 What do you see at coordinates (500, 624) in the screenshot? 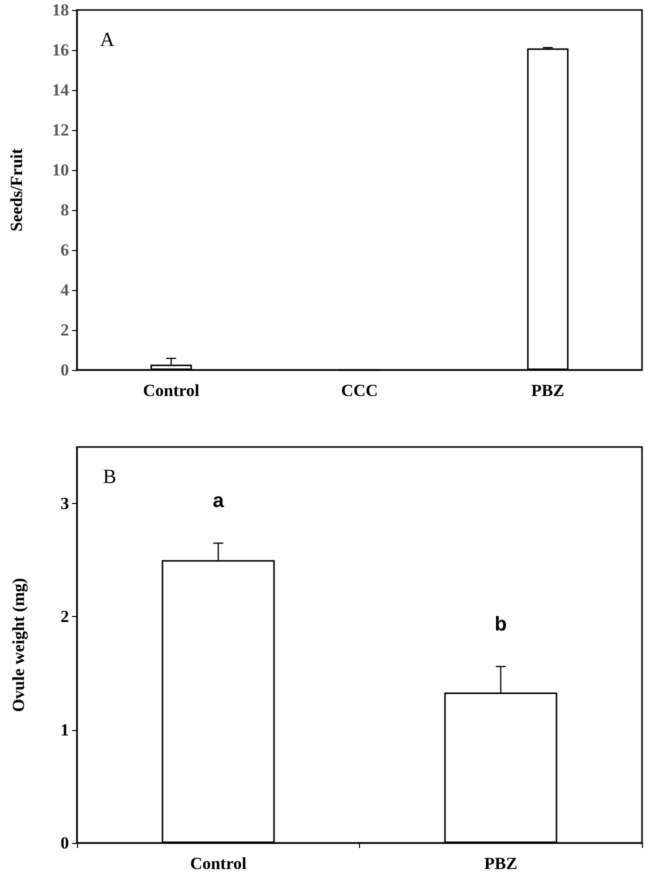
I see `annotation: b` at bounding box center [500, 624].